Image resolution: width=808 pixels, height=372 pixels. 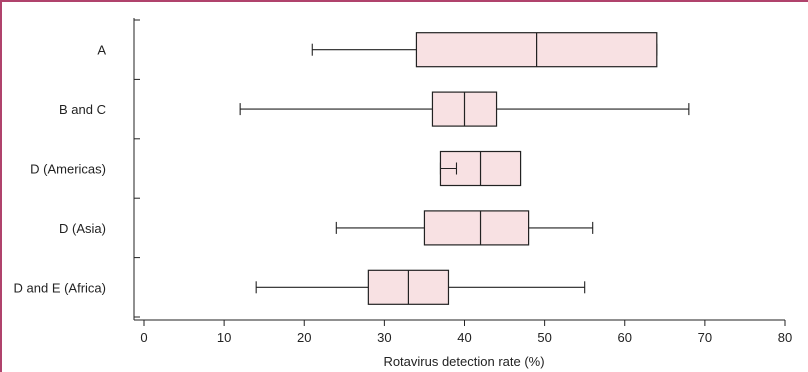 What do you see at coordinates (82, 109) in the screenshot?
I see `category-label: B and C` at bounding box center [82, 109].